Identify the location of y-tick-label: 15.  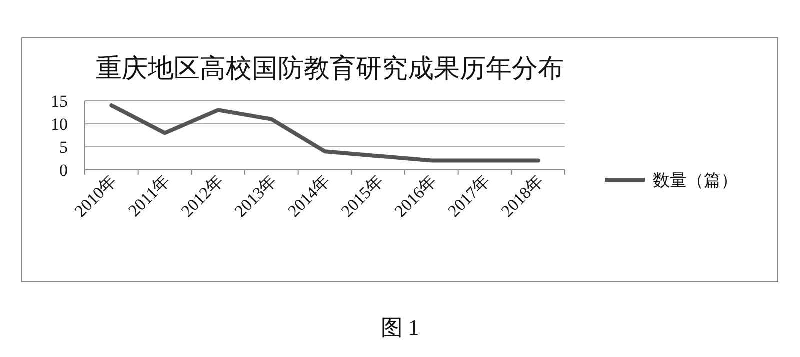
(59, 101).